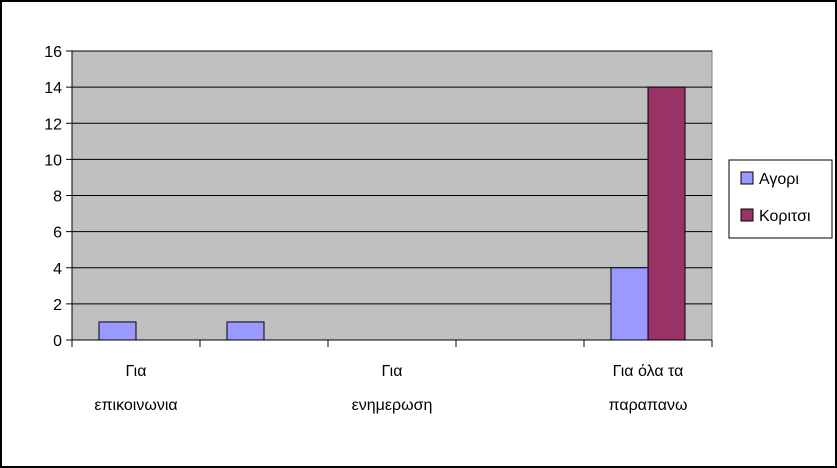 The width and height of the screenshot is (837, 468). I want to click on y-tick-label: 4, so click(57, 269).